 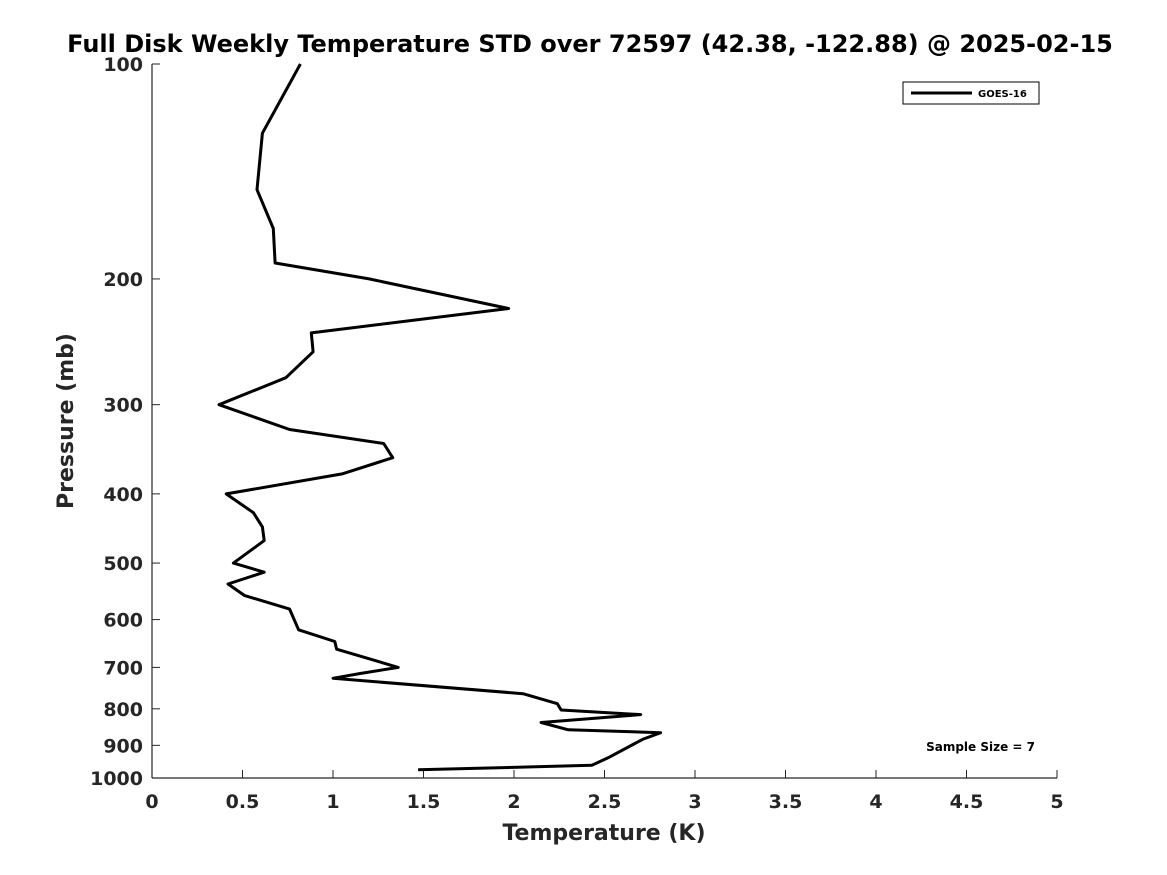 I want to click on y-ticks: 100 200 300 400 500 600 700 800 900 1000, so click(x=125, y=422).